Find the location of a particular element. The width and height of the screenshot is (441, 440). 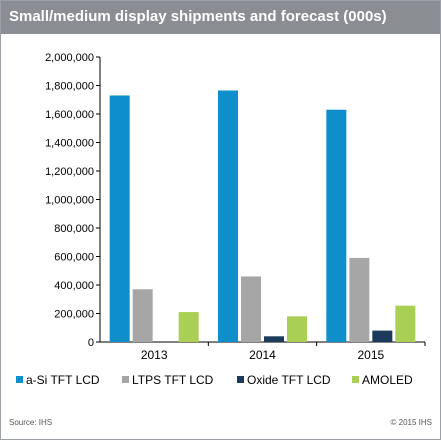

y-tick-label: 1,600,000 is located at coordinates (69, 115).